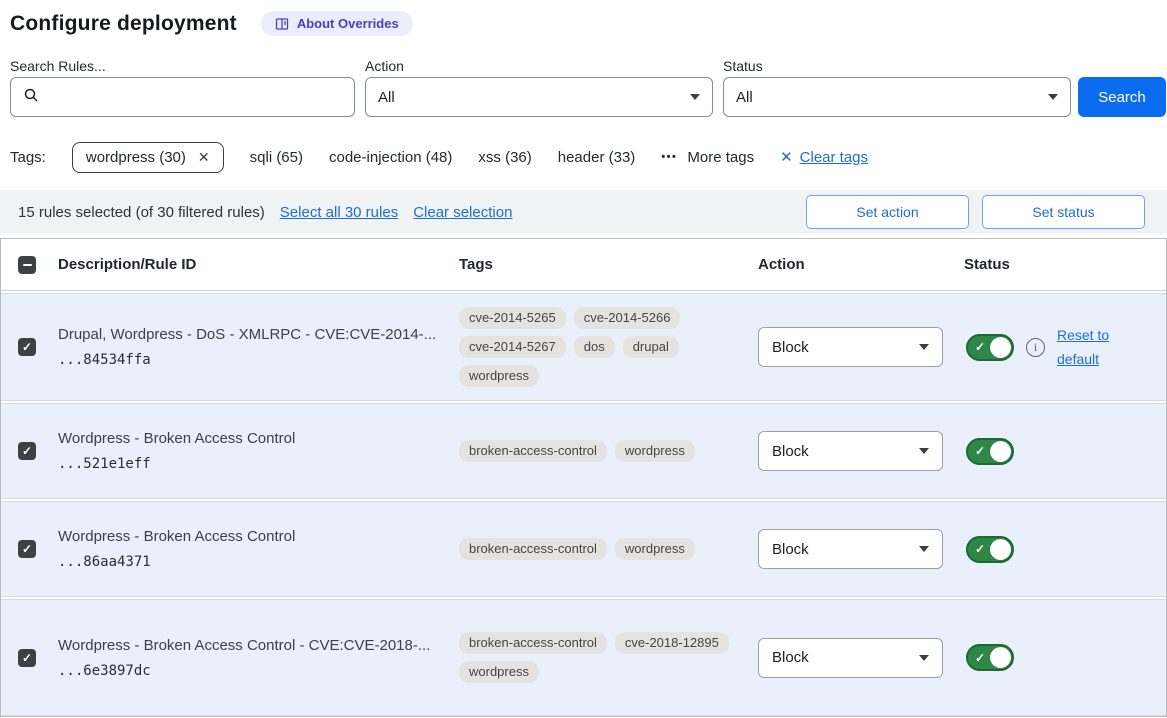 This screenshot has width=1167, height=718. What do you see at coordinates (104, 464) in the screenshot?
I see `row-rule-id: ...521e1eff` at bounding box center [104, 464].